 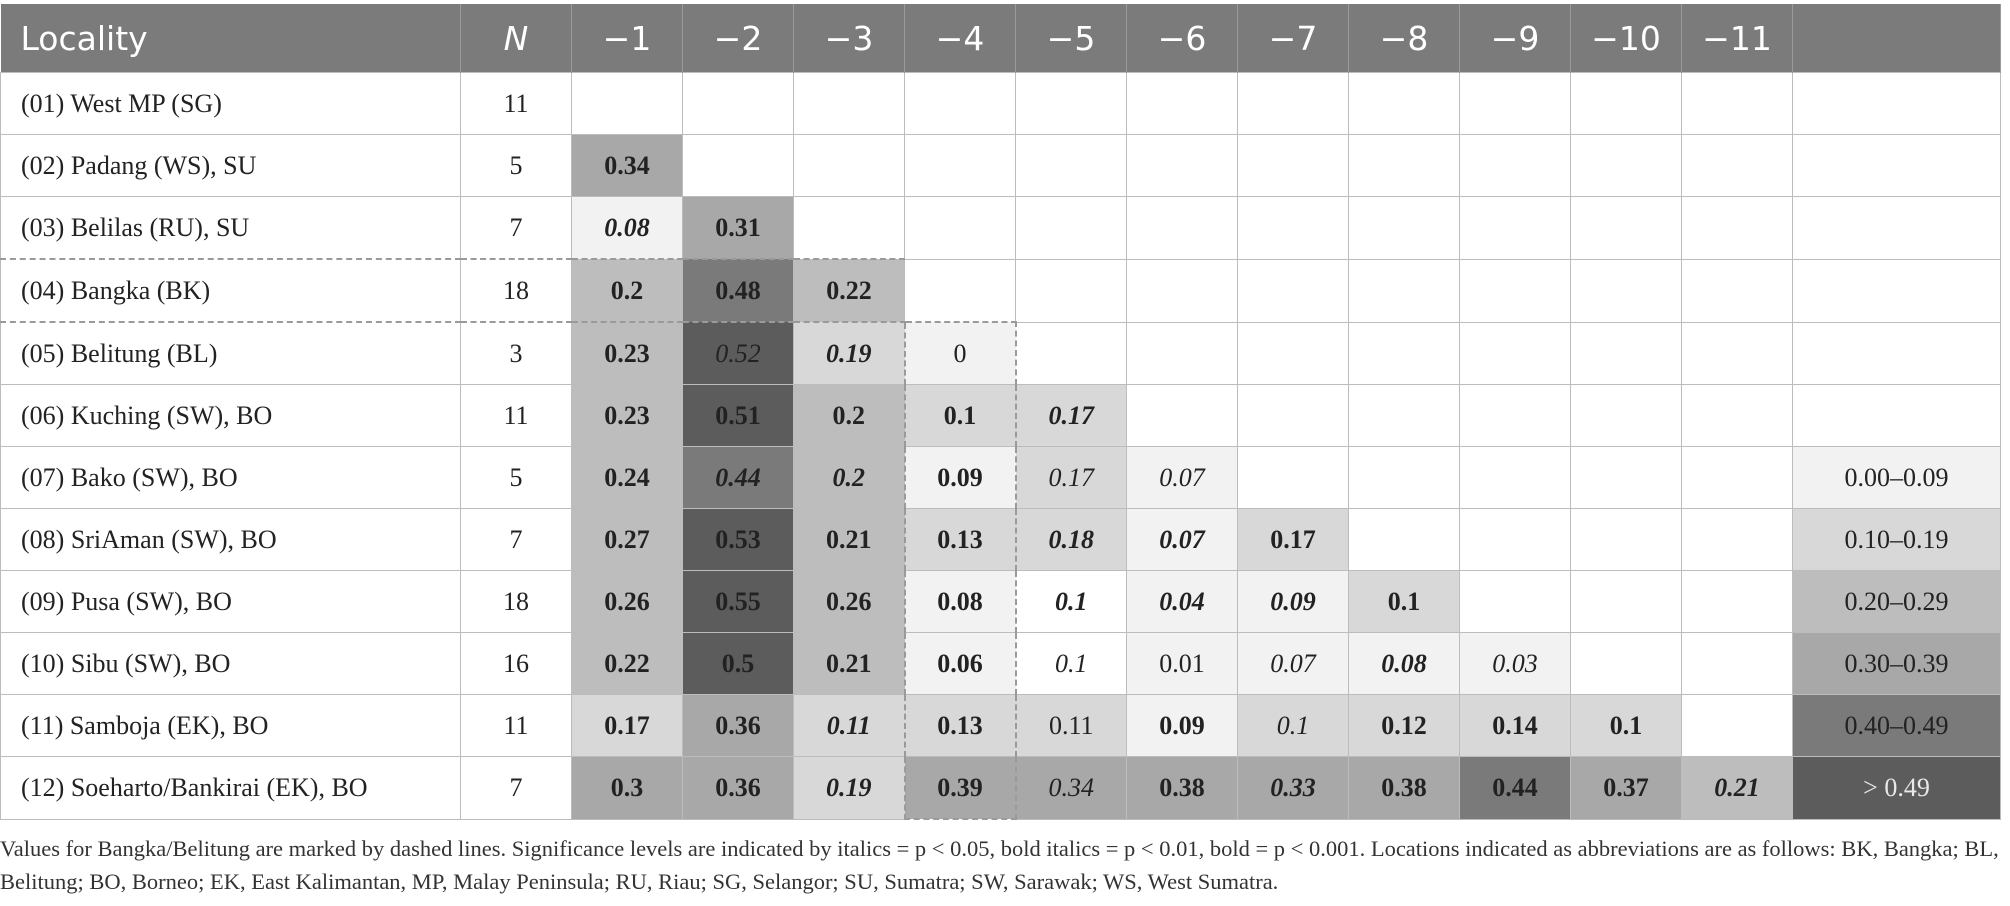 I want to click on legend-empty-cell, so click(x=1896, y=353).